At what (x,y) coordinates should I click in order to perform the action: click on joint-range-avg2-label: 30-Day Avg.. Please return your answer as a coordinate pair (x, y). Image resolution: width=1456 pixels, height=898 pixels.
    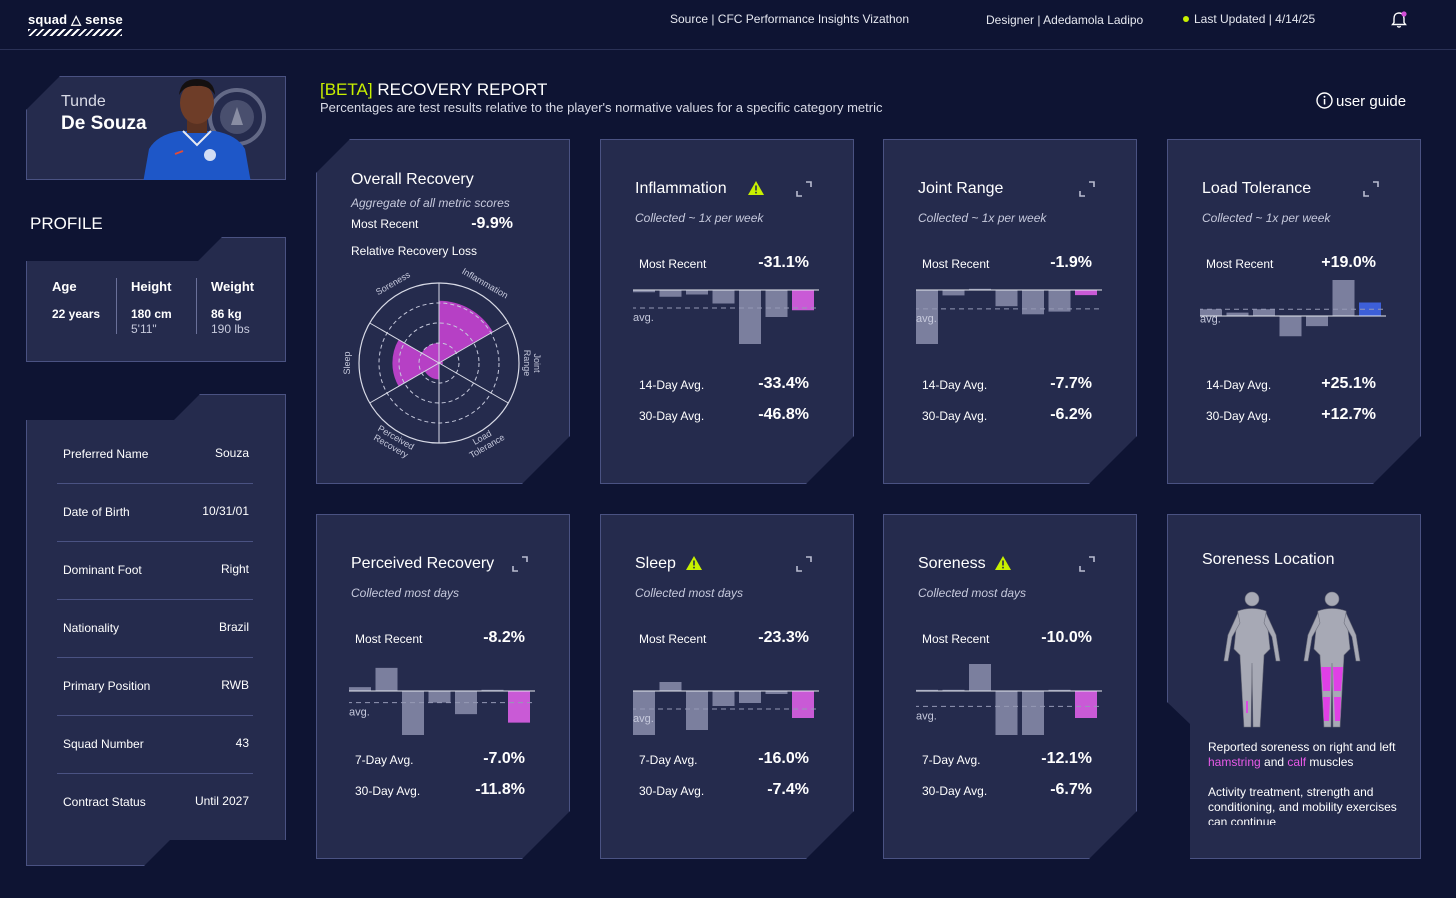
    Looking at the image, I should click on (955, 416).